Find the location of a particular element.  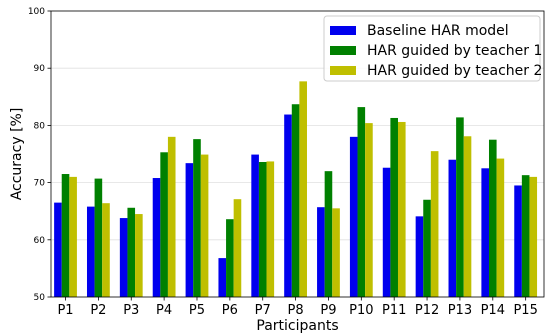

y-tick-label-80: 80 is located at coordinates (40, 126).